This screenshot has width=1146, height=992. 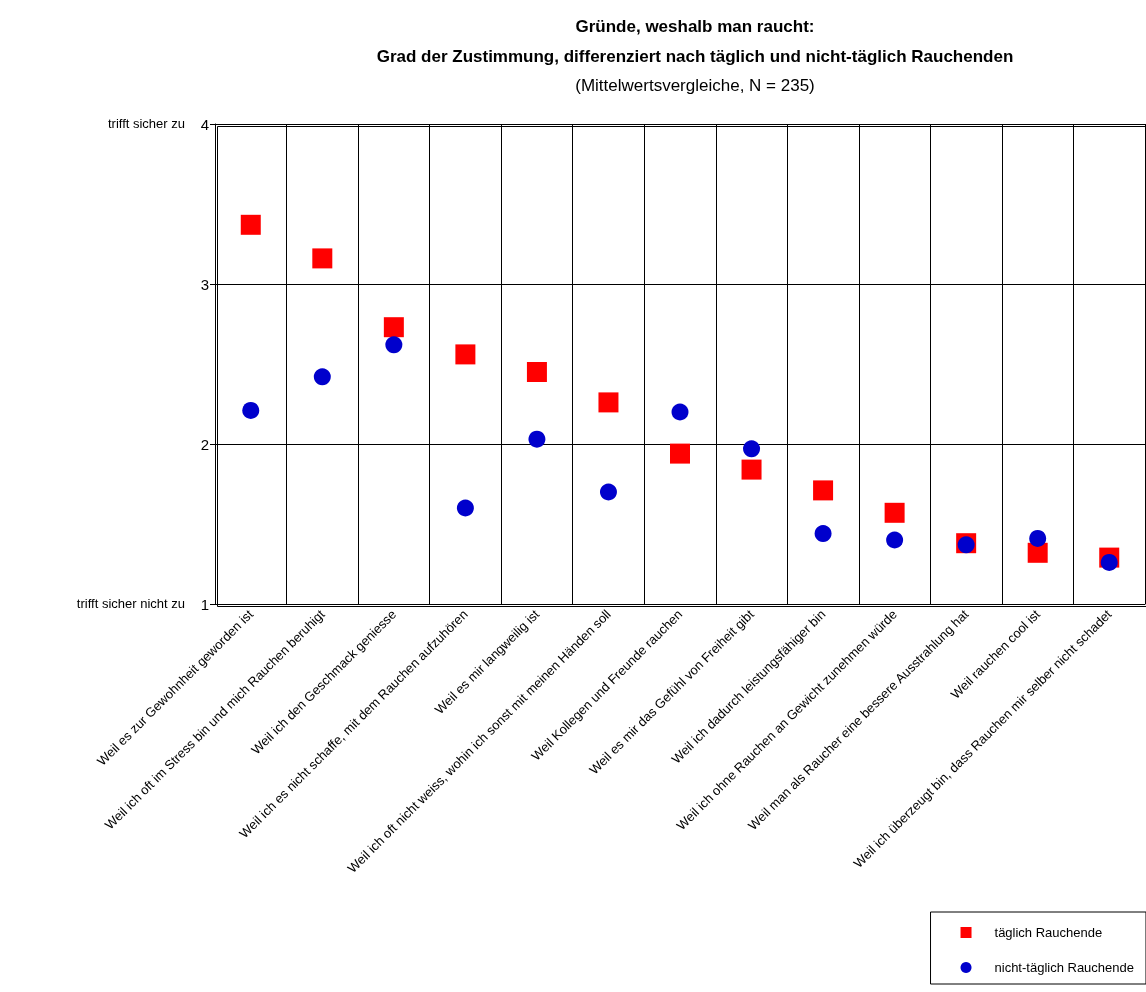 I want to click on text: trifft sicher zu, so click(x=146, y=123).